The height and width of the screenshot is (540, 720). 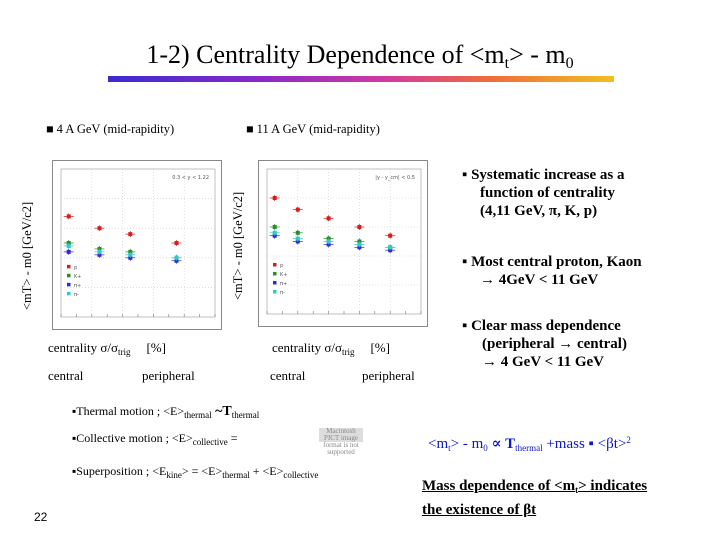 I want to click on page-number: 22, so click(x=41, y=517).